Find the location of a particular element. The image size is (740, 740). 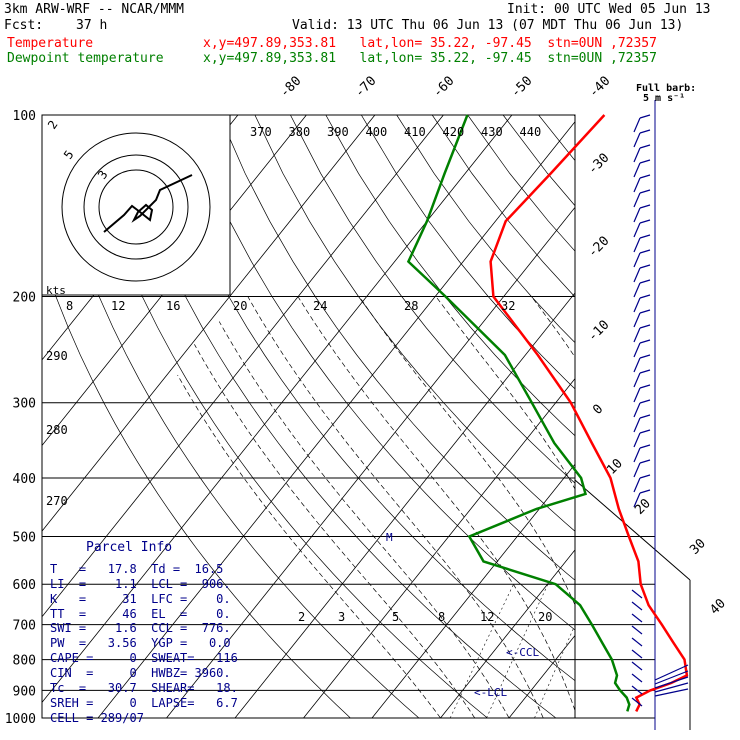

parcel-row: PW = 3.56 YGP = 0.0 is located at coordinates (140, 643).